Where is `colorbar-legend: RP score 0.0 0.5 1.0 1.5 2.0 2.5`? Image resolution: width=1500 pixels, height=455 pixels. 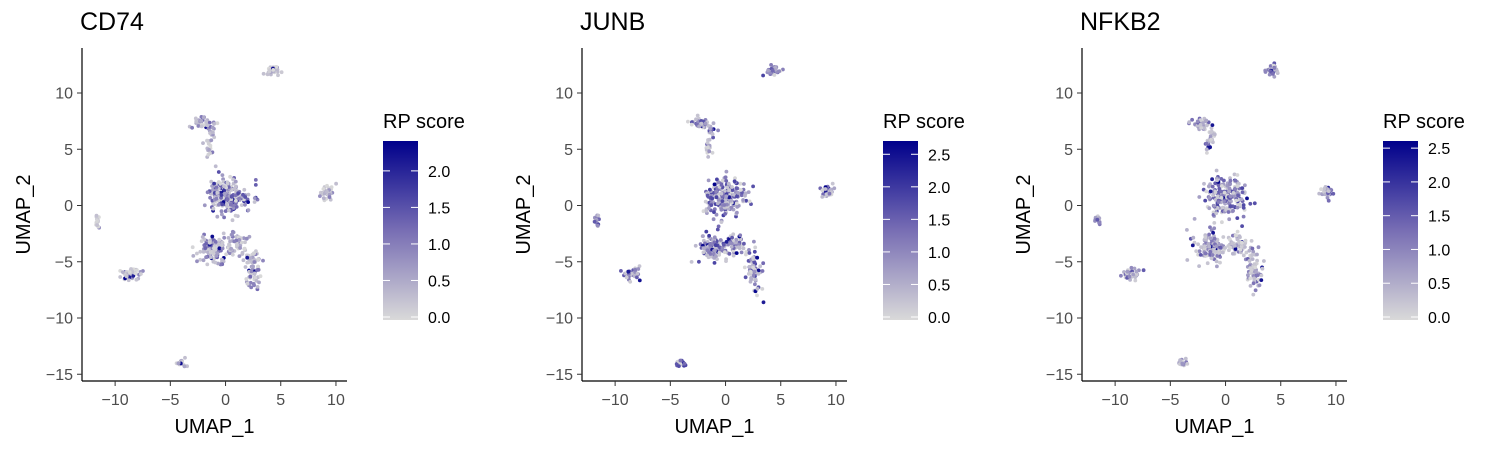 colorbar-legend: RP score 0.0 0.5 1.0 1.5 2.0 2.5 is located at coordinates (924, 219).